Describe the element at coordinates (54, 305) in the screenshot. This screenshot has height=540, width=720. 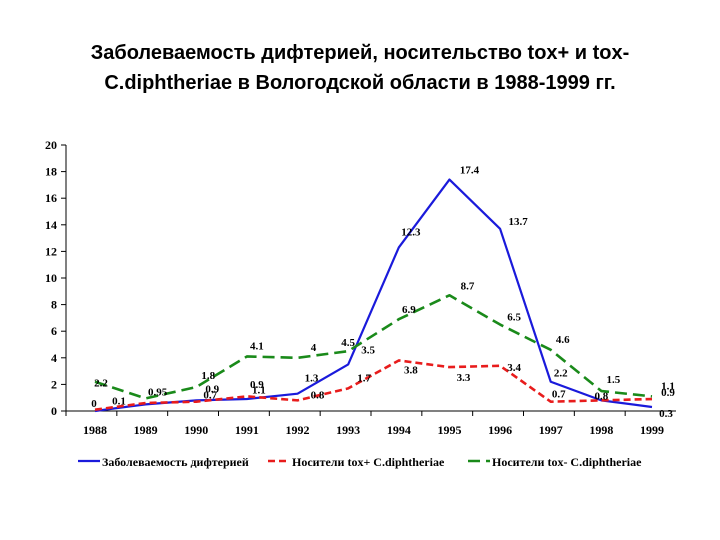
I see `y-tick-label: 8` at that location.